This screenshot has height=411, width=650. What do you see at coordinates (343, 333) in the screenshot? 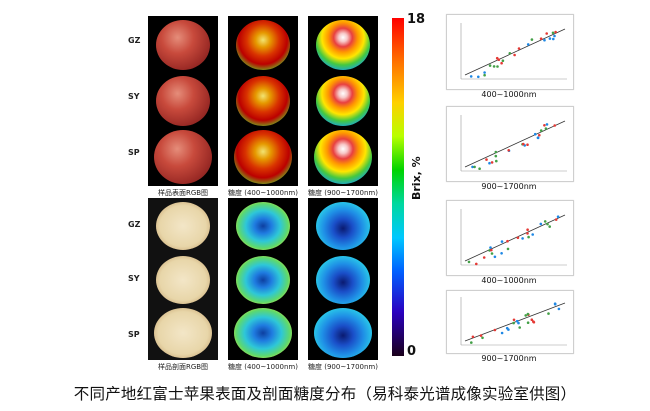
I see `hsi-section-900-sp` at bounding box center [343, 333].